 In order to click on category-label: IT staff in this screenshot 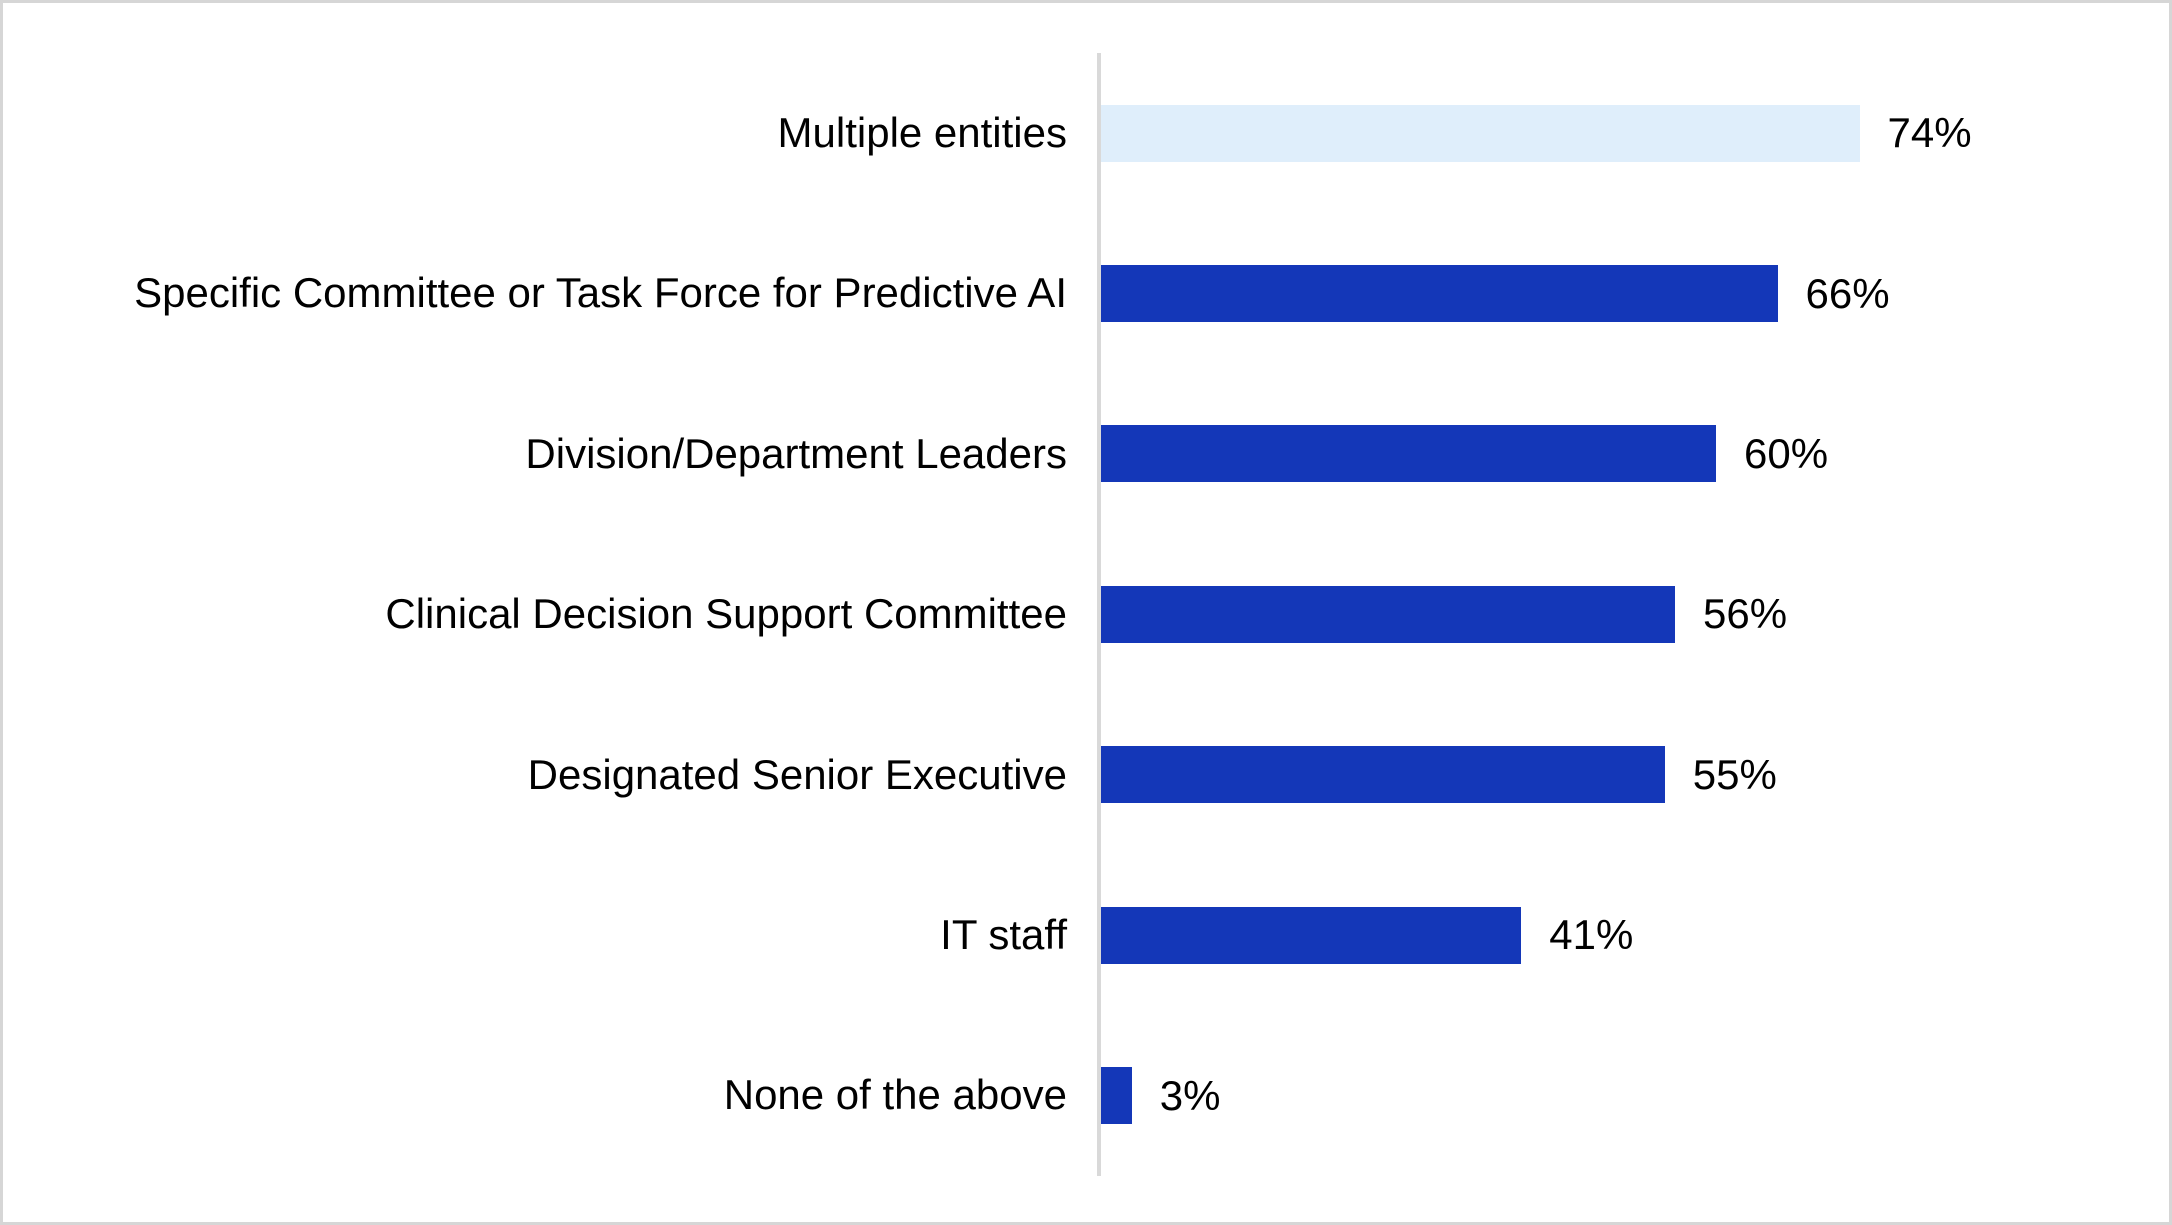, I will do `click(1003, 934)`.